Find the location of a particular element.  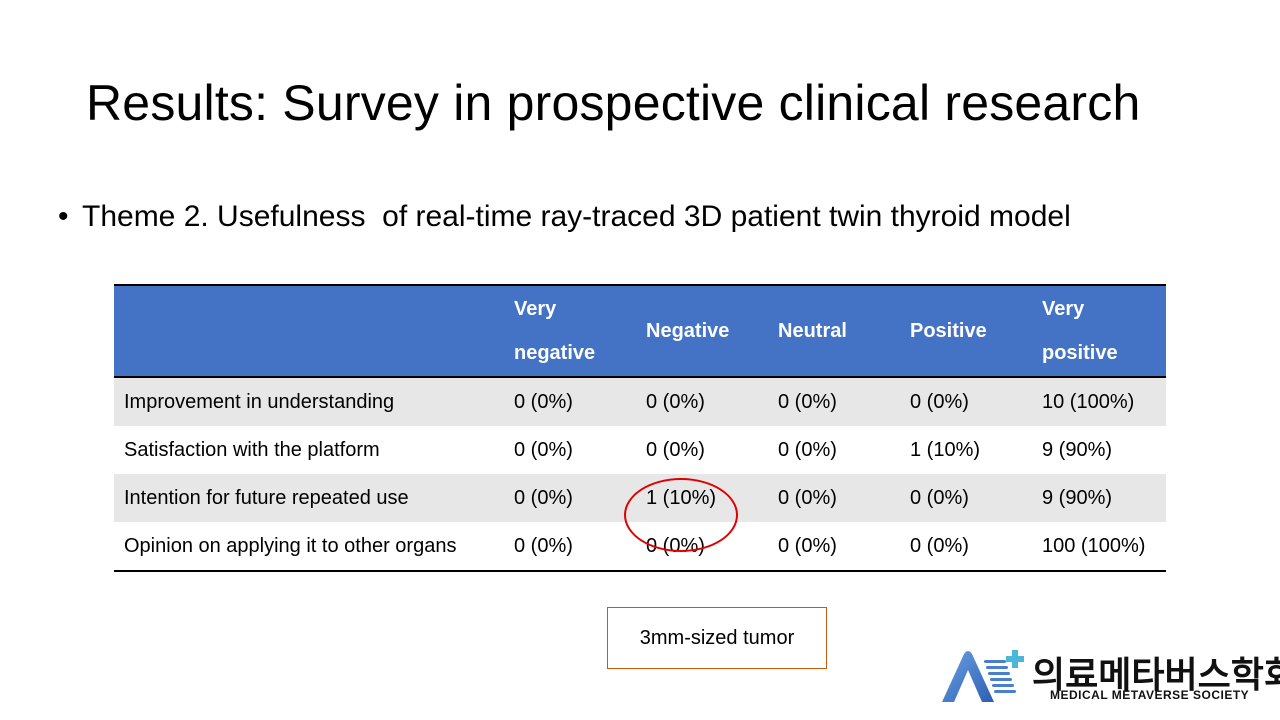

logo-name-english: MEDICAL METAVERSE SOCIETY is located at coordinates (1150, 695).